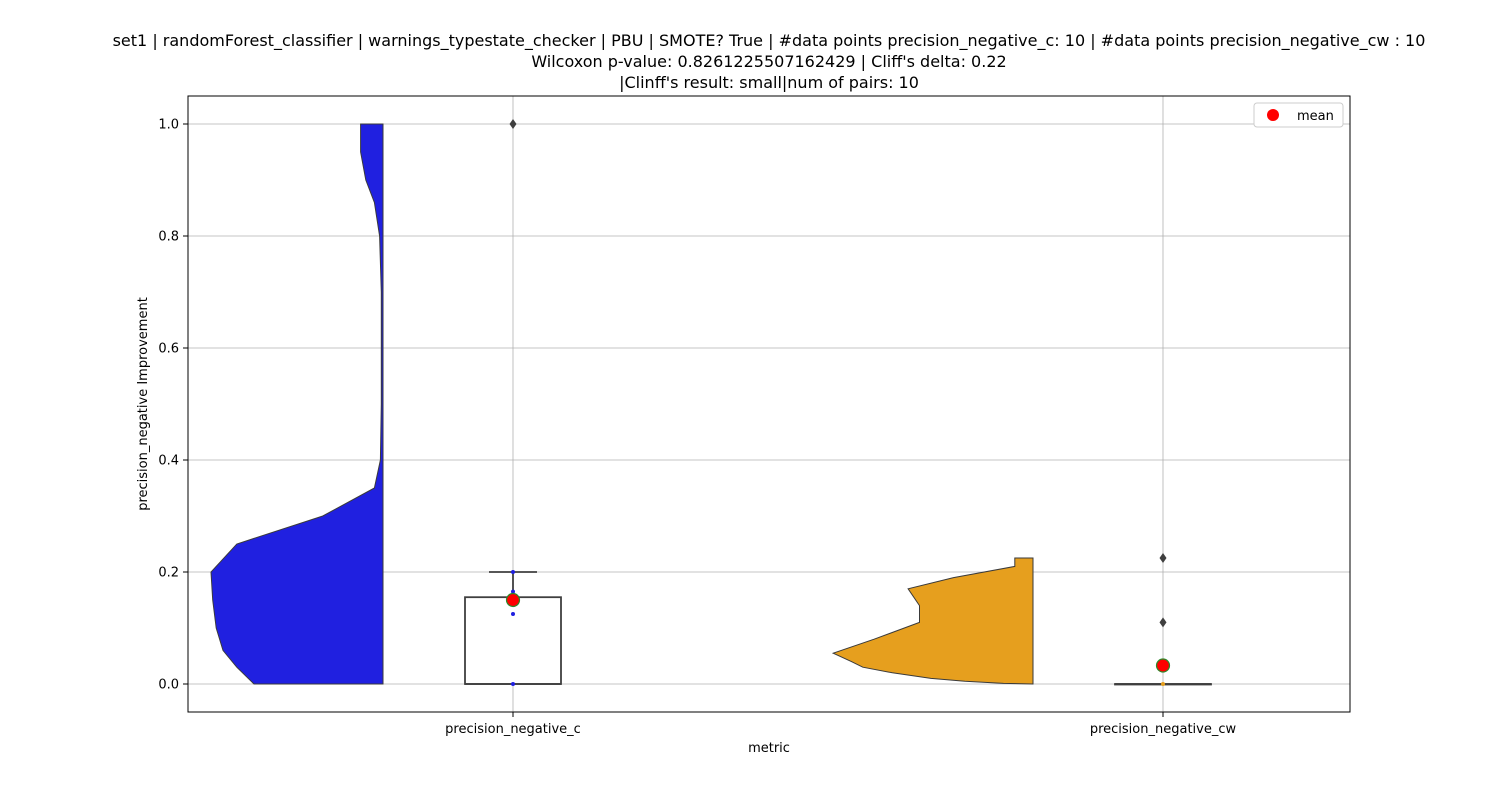  What do you see at coordinates (513, 640) in the screenshot?
I see `box-iqr` at bounding box center [513, 640].